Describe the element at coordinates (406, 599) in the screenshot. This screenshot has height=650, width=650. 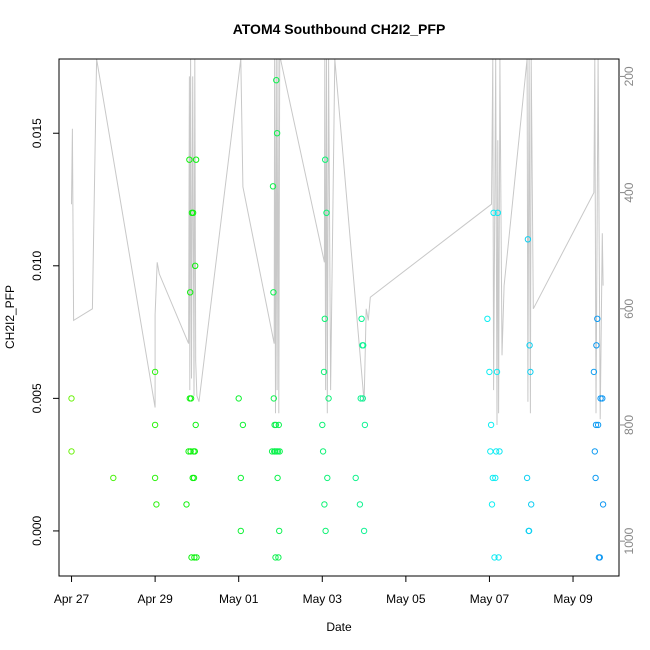
I see `x-tick-label: May 05` at that location.